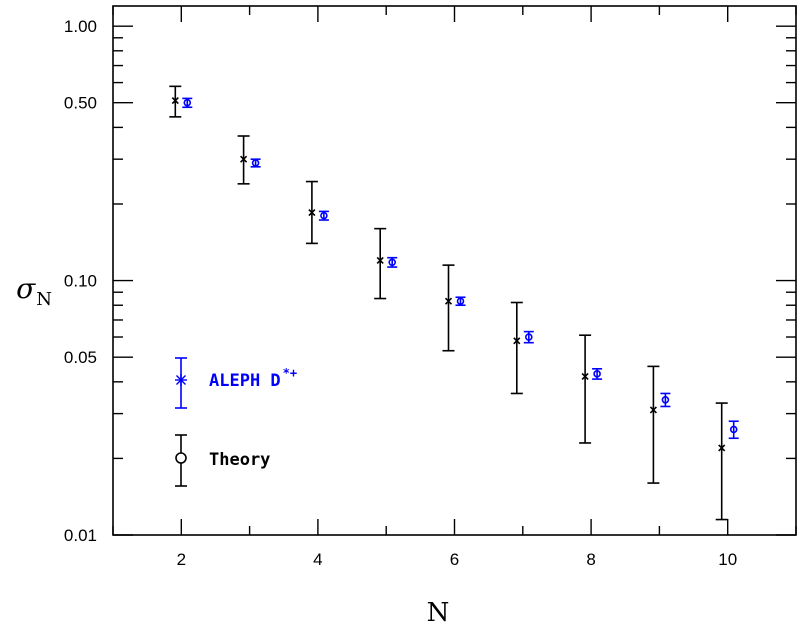  I want to click on x-tick-label: 10, so click(727, 559).